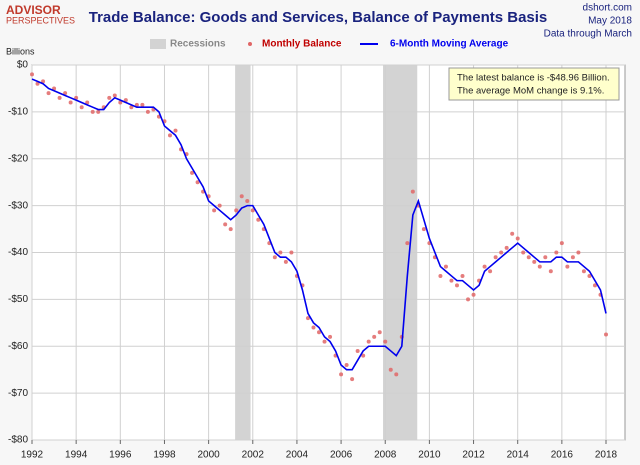 The image size is (640, 465). I want to click on note: Data through March, so click(588, 34).